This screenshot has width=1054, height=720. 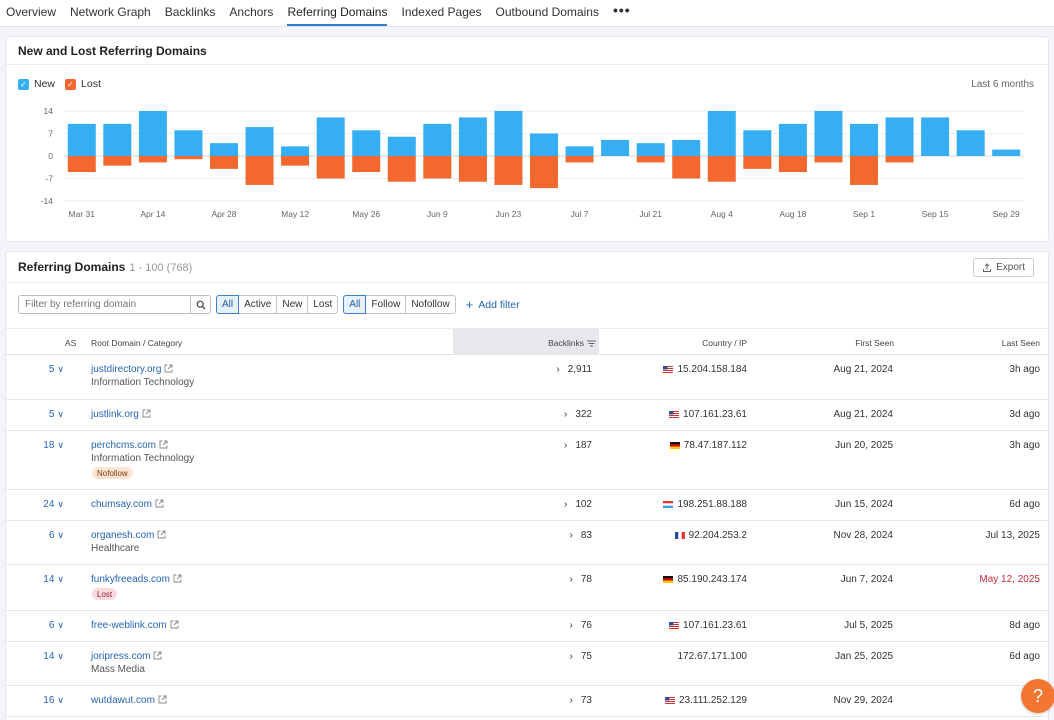 I want to click on col-backlinks: Backlinks, so click(x=572, y=343).